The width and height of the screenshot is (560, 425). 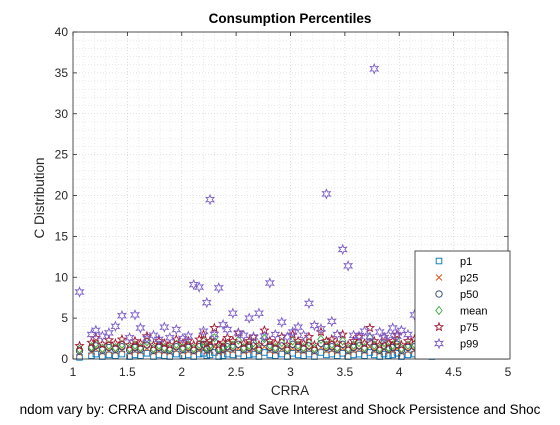 What do you see at coordinates (508, 372) in the screenshot?
I see `x-tick-label: 5` at bounding box center [508, 372].